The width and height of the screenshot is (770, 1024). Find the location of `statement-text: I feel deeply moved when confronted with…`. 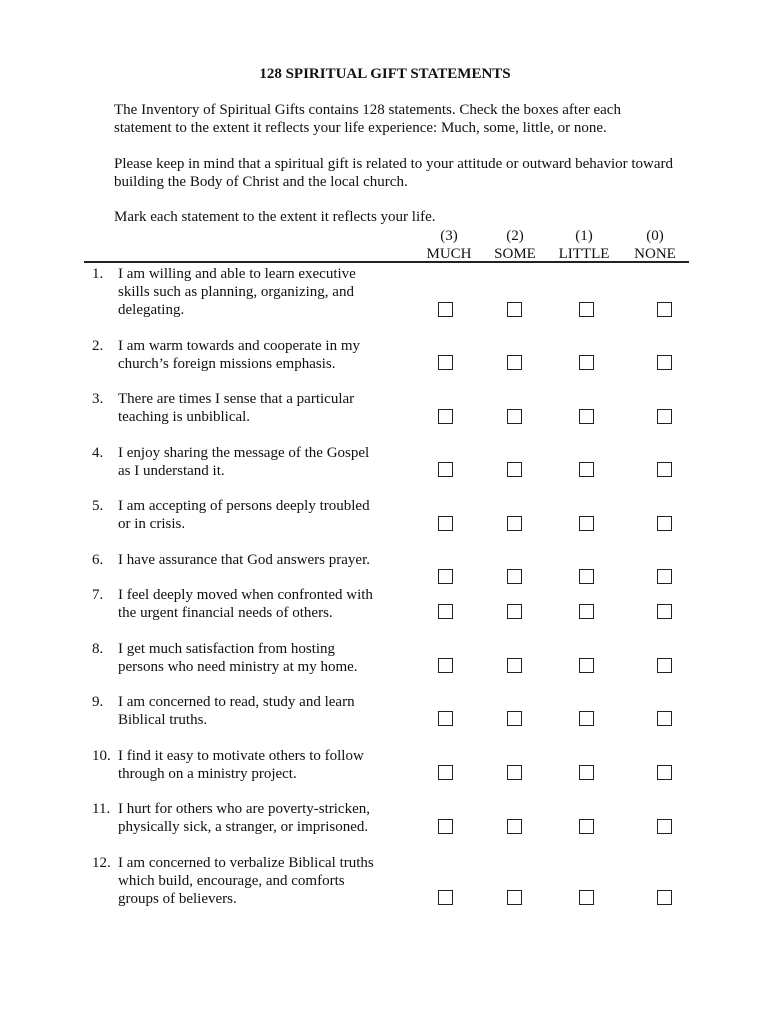

statement-text: I feel deeply moved when confronted with… is located at coordinates (245, 604).